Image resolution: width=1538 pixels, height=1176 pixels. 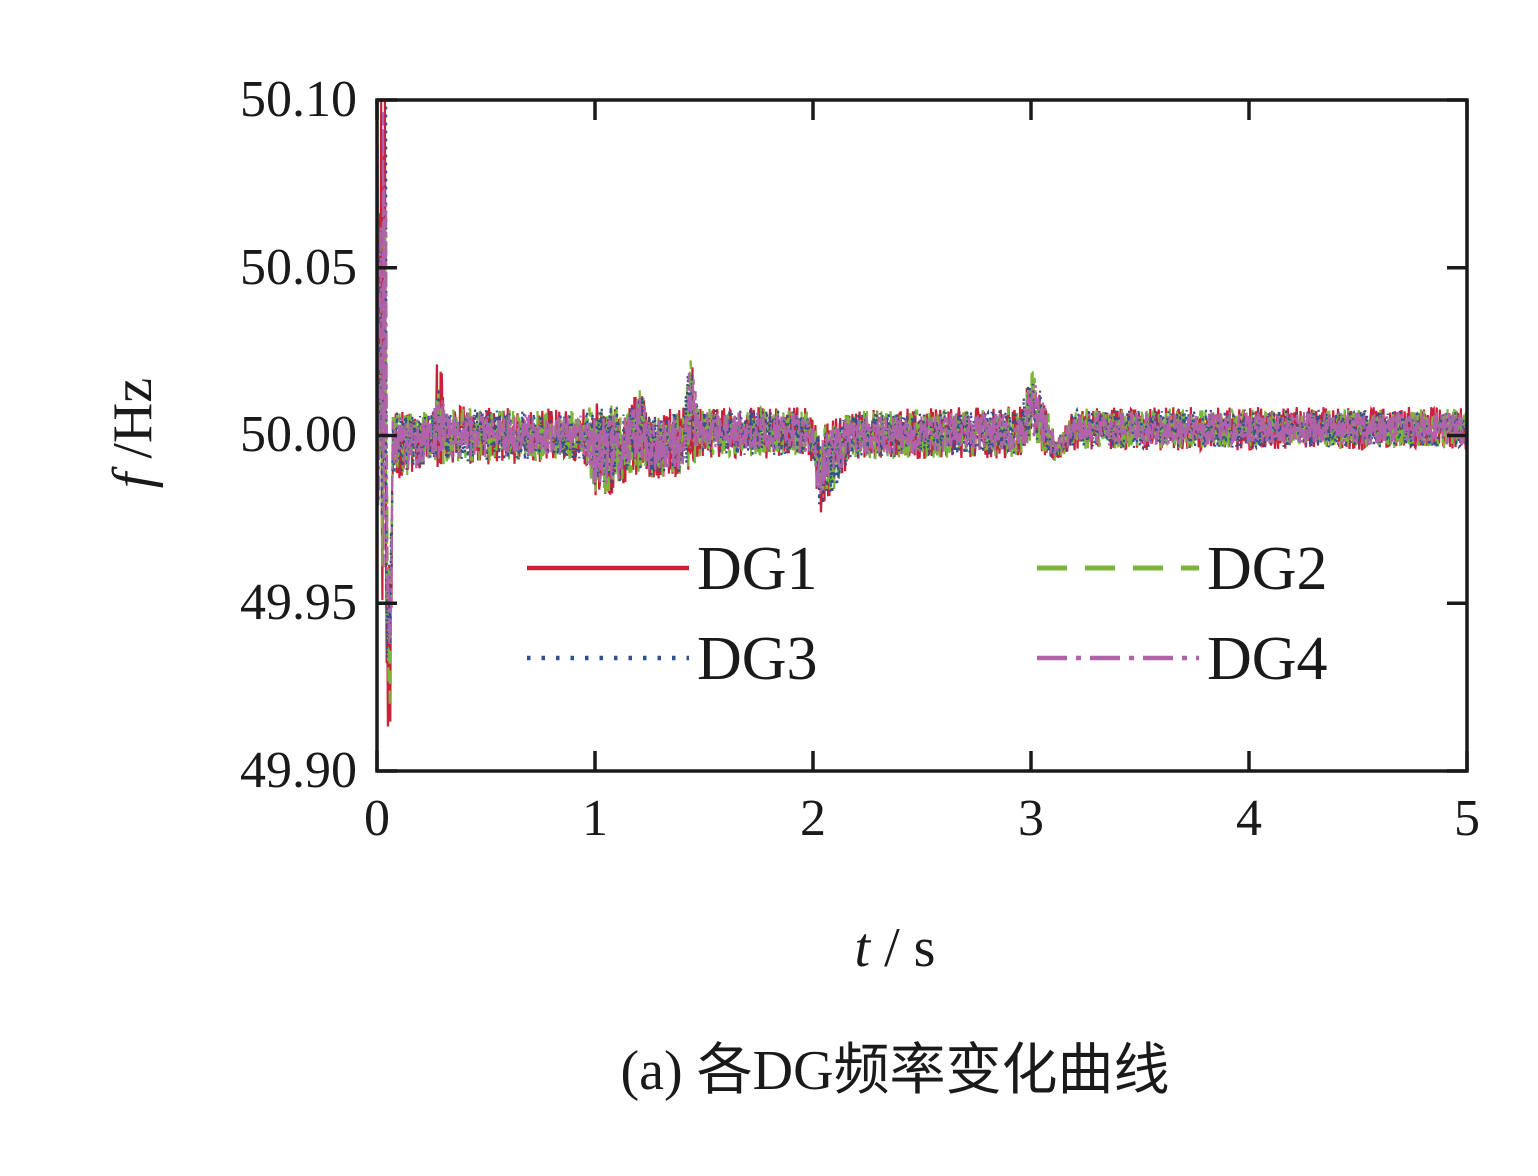 What do you see at coordinates (298, 770) in the screenshot?
I see `ytick-label-49-90: 49.90` at bounding box center [298, 770].